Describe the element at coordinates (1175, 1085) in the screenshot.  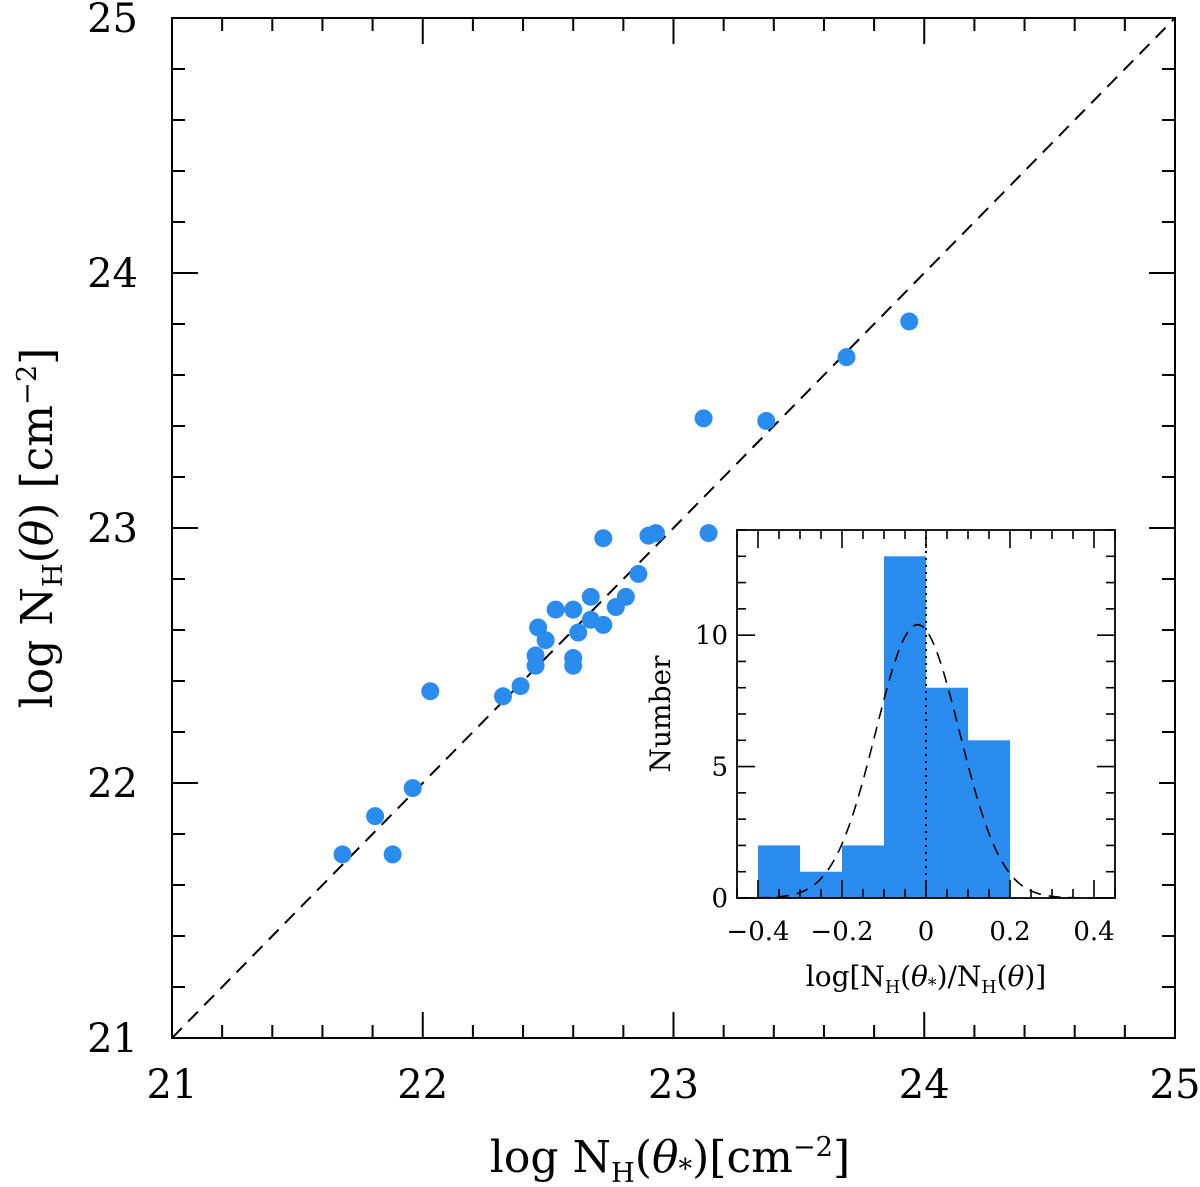
I see `x-tick-label: 25` at that location.